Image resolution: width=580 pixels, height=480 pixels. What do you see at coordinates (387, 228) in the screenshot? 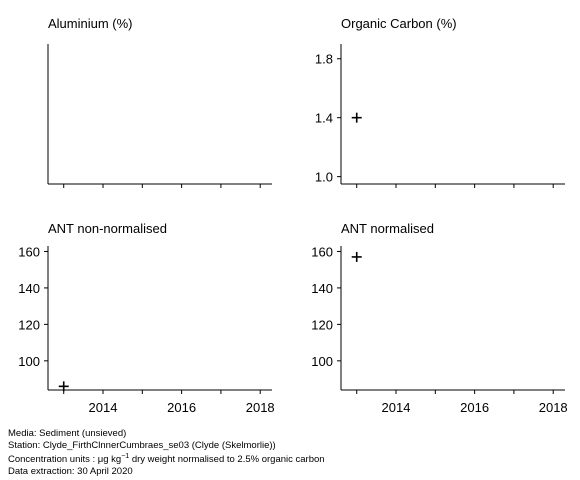
I see `panel-title: ANT normalised` at bounding box center [387, 228].